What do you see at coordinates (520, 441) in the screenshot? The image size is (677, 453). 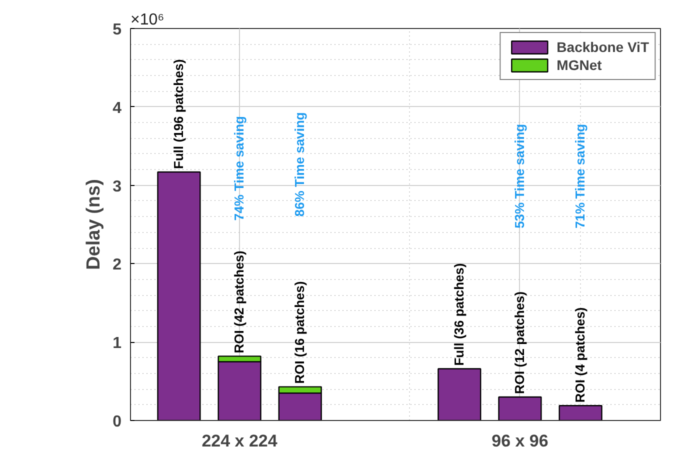 I see `x-tick-label: 96 x 96` at bounding box center [520, 441].